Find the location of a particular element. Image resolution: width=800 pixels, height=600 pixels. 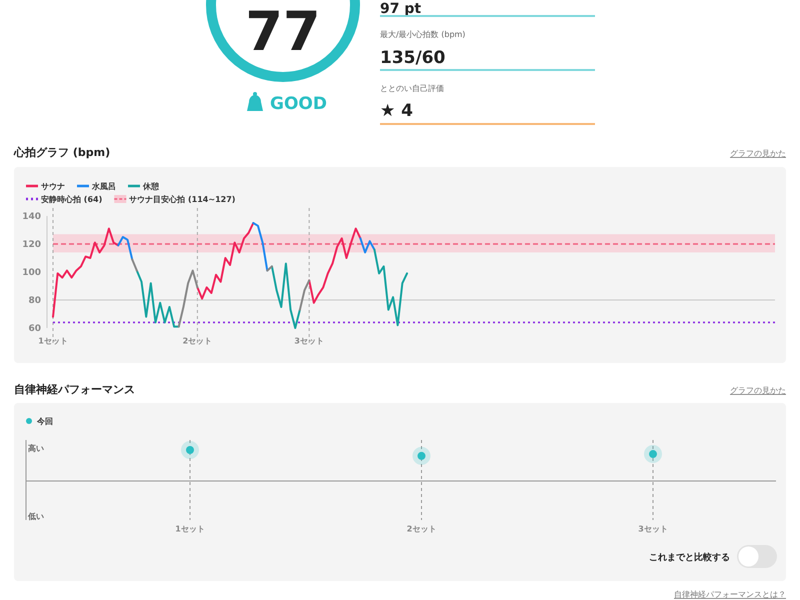

text: 自律神経パフォーマンスとは？ is located at coordinates (730, 594).